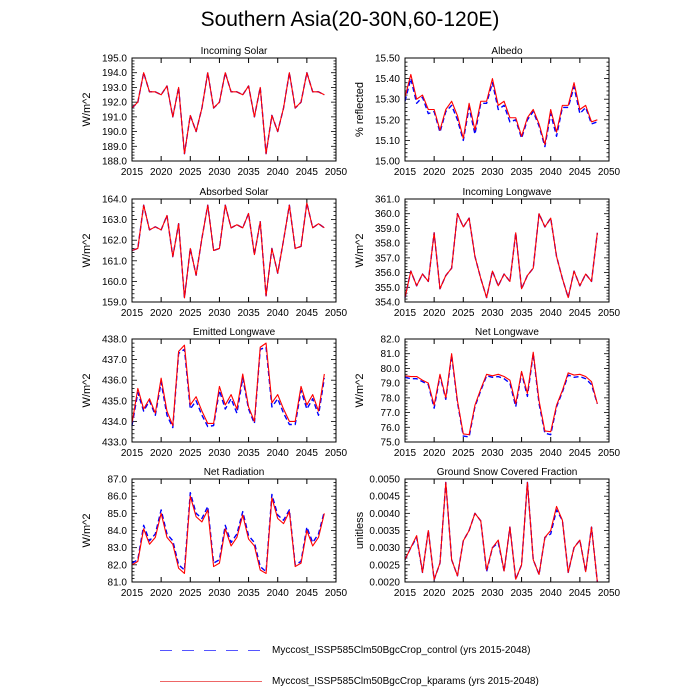 Image resolution: width=700 pixels, height=700 pixels. I want to click on y-tick-label: 354.0, so click(387, 303).